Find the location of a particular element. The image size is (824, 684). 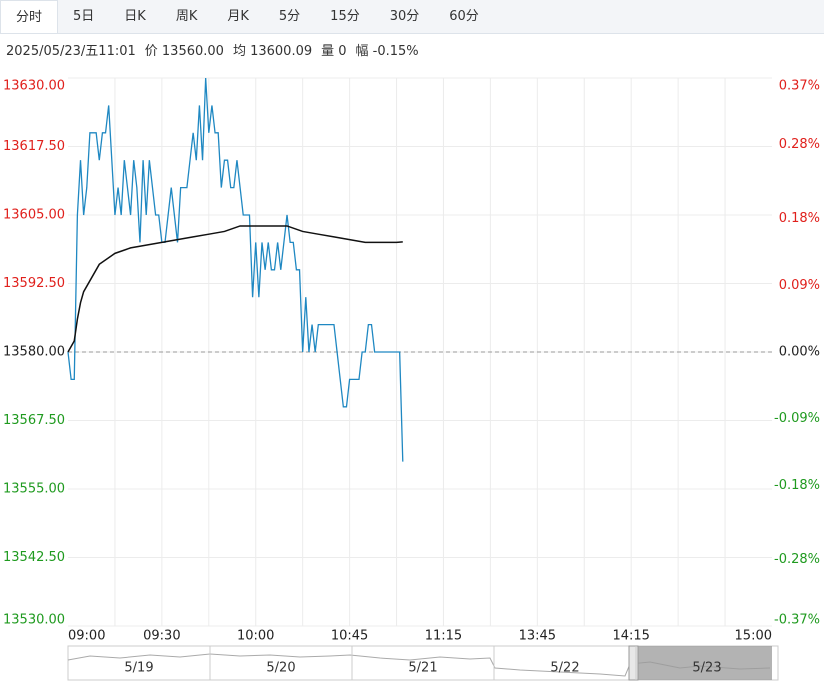

navigator-window is located at coordinates (705, 663).